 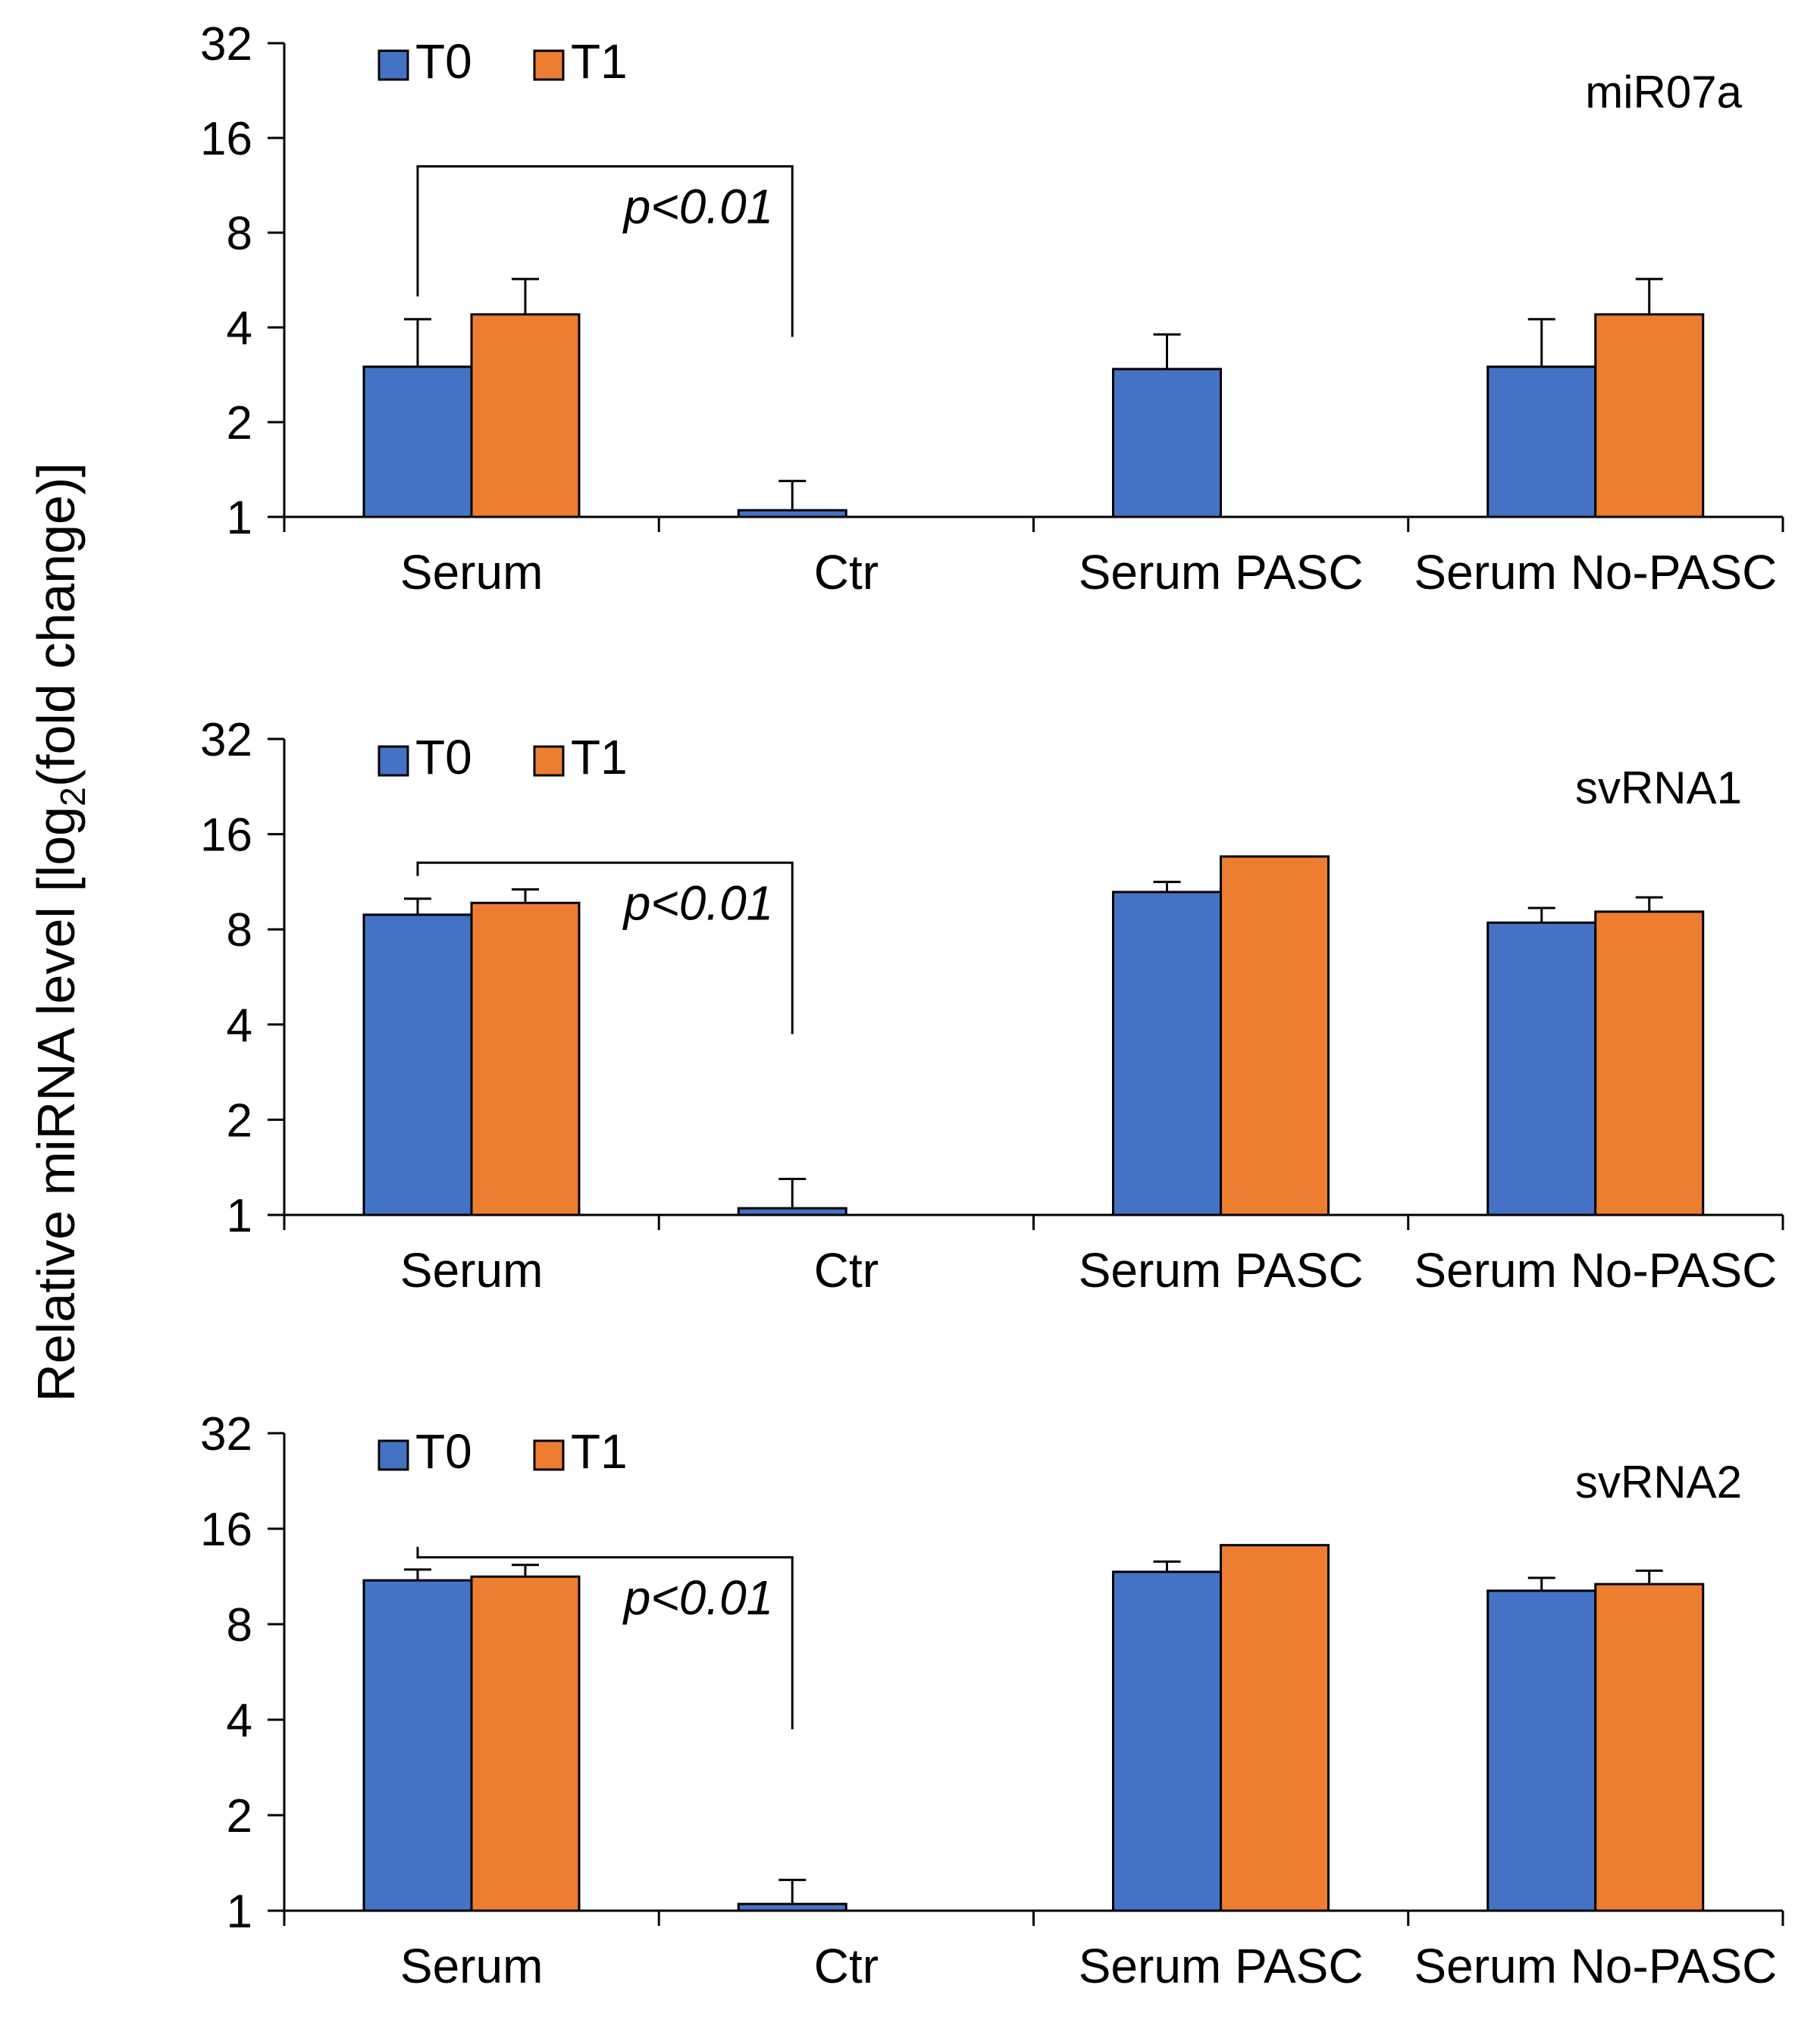 I want to click on panel-title: svRNA1, so click(x=1658, y=787).